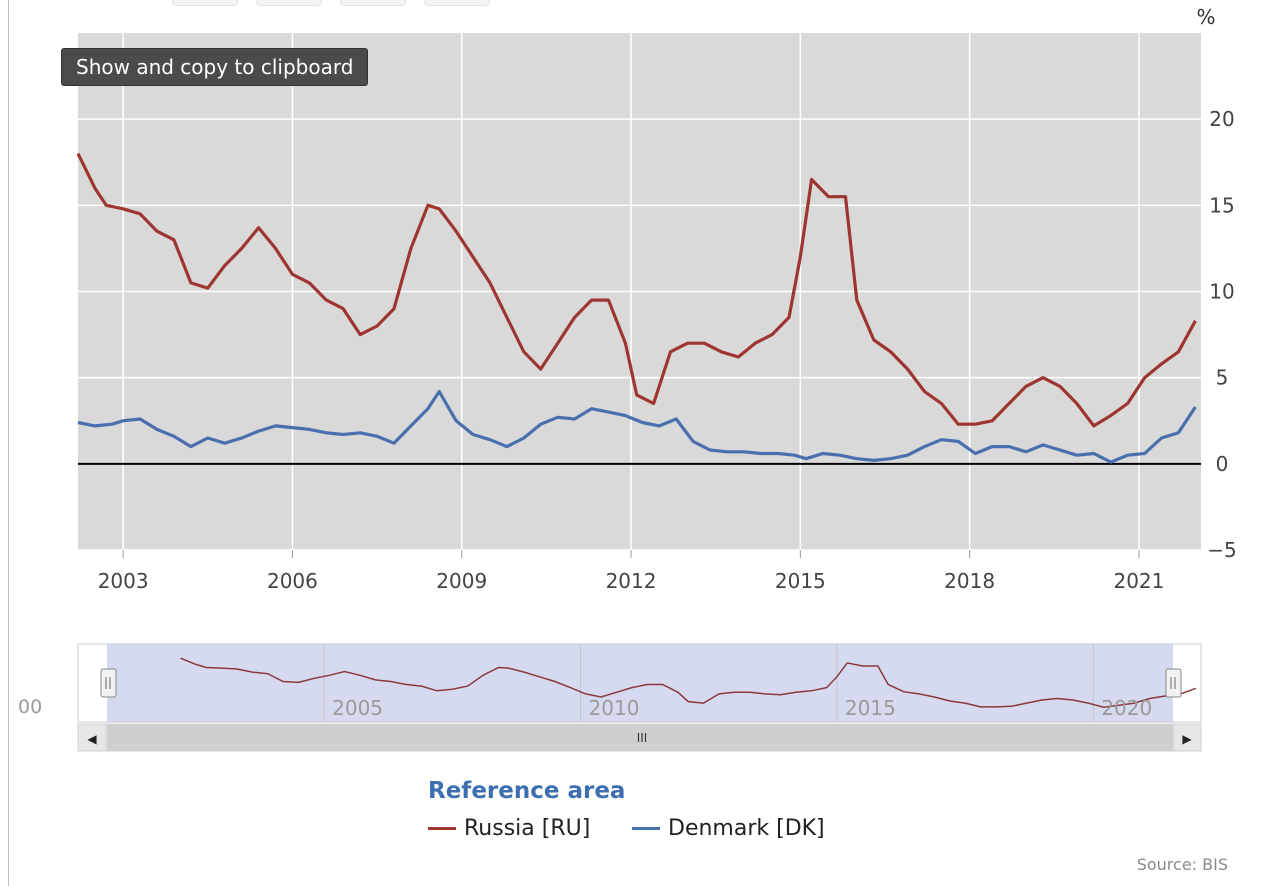  What do you see at coordinates (357, 708) in the screenshot?
I see `navigator-tick-label: 2005` at bounding box center [357, 708].